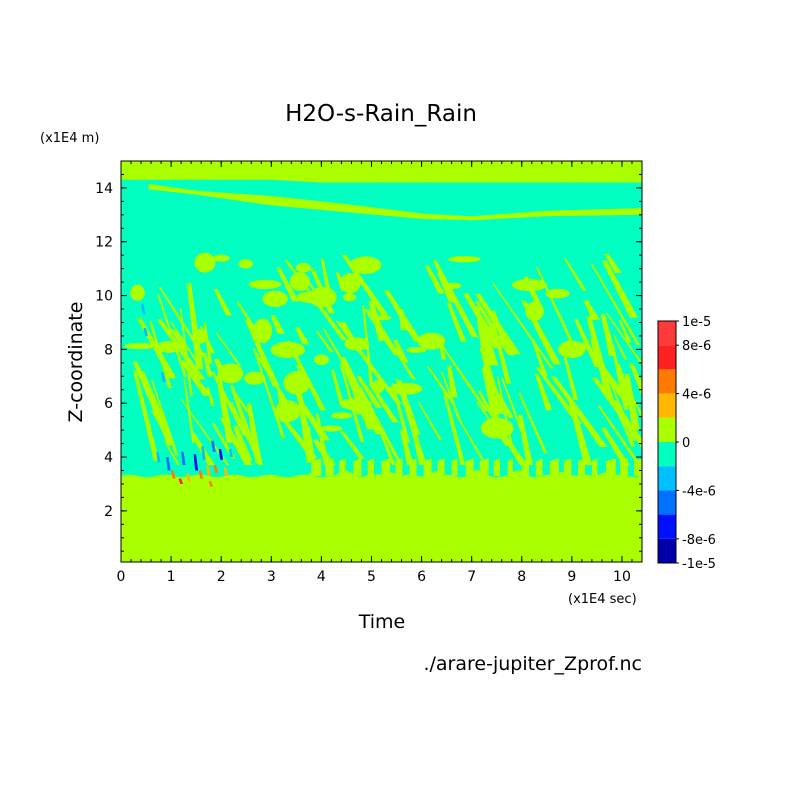 This screenshot has height=804, width=804. What do you see at coordinates (521, 577) in the screenshot?
I see `x-tick-label: 8` at bounding box center [521, 577].